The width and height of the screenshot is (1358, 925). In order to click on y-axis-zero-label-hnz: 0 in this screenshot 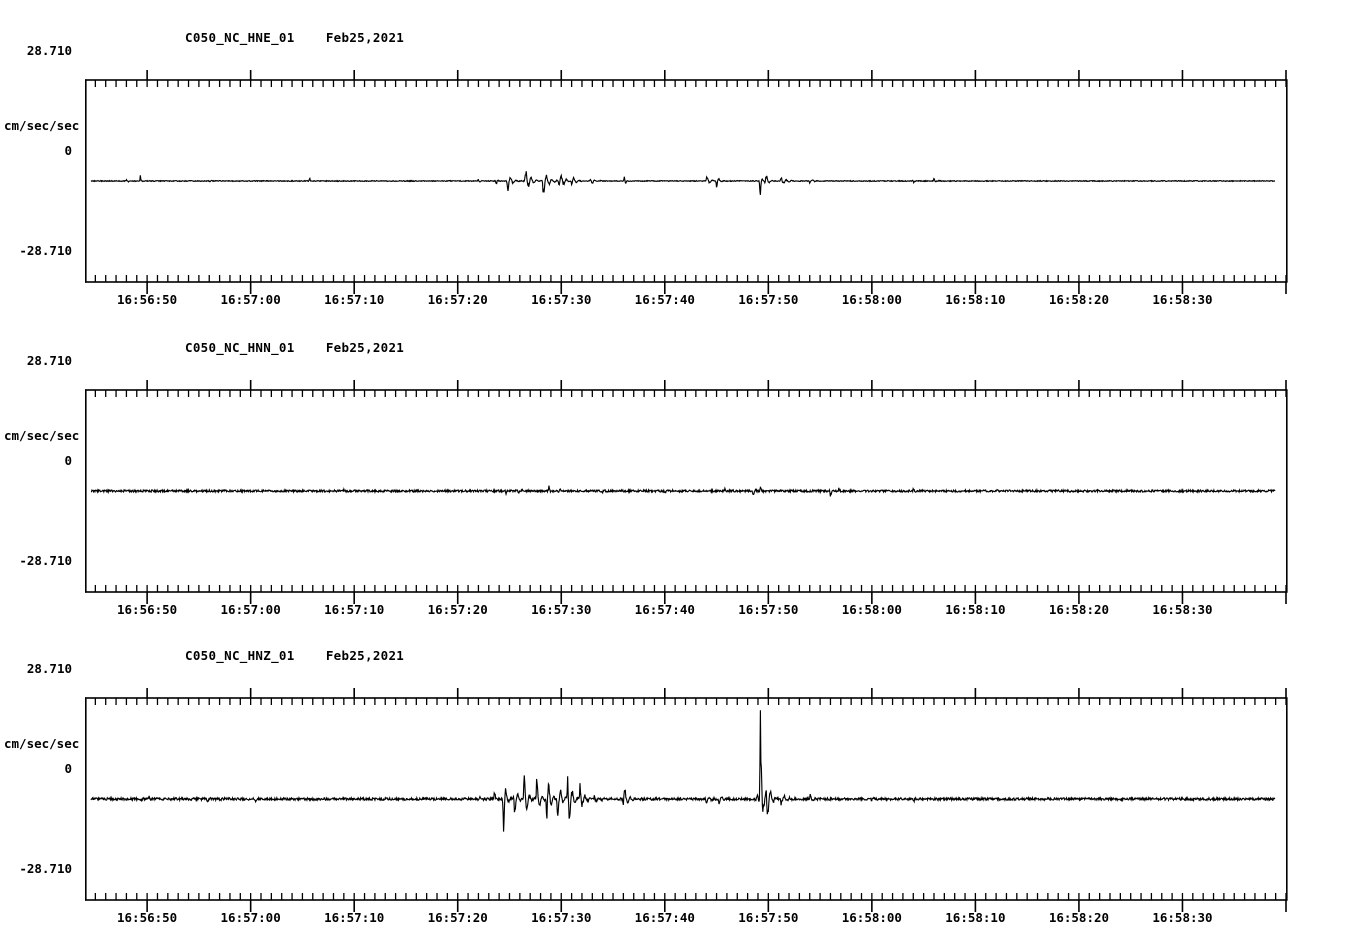, I will do `click(68, 768)`.